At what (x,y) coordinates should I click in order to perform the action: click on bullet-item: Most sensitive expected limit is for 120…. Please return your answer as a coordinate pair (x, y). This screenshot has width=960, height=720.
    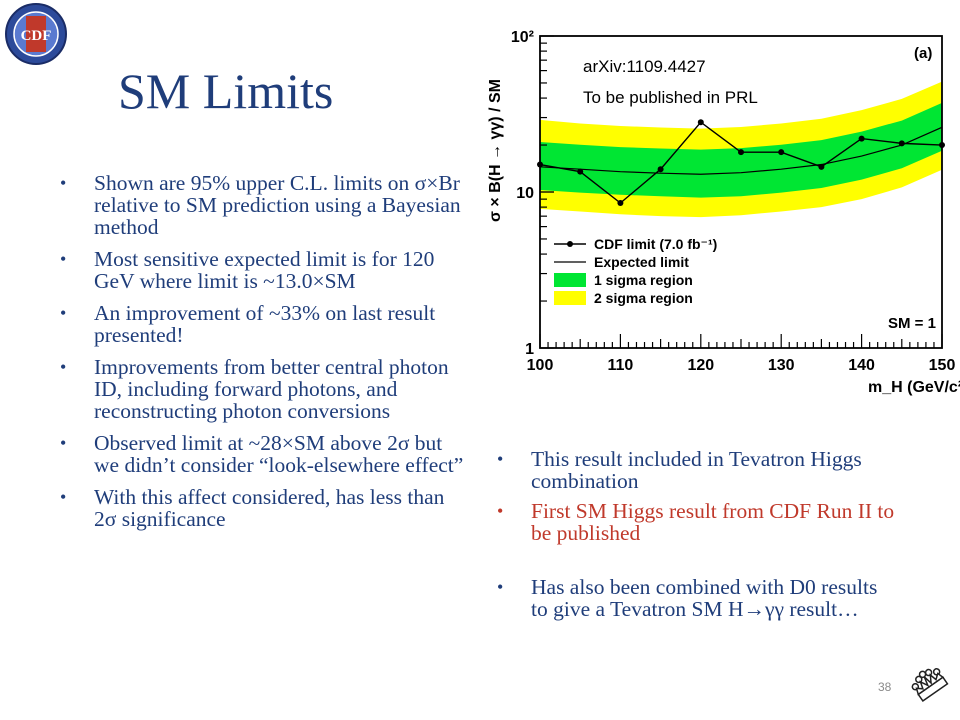
    Looking at the image, I should click on (265, 270).